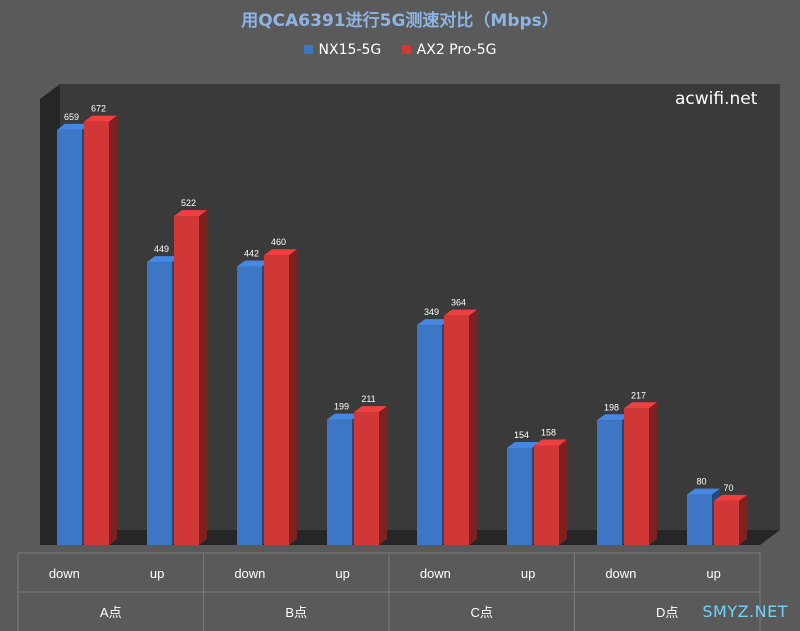  Describe the element at coordinates (251, 254) in the screenshot. I see `data-label: 442` at that location.